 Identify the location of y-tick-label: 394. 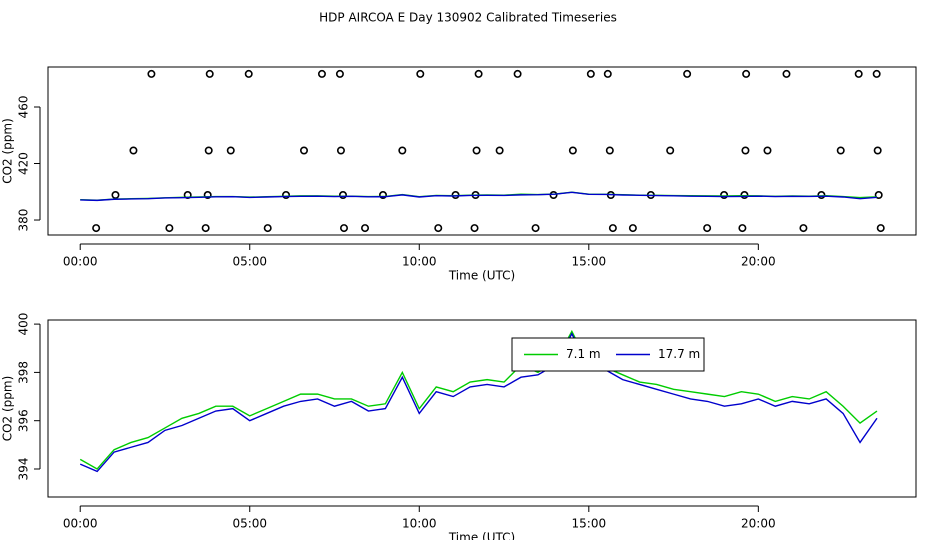
(24, 469).